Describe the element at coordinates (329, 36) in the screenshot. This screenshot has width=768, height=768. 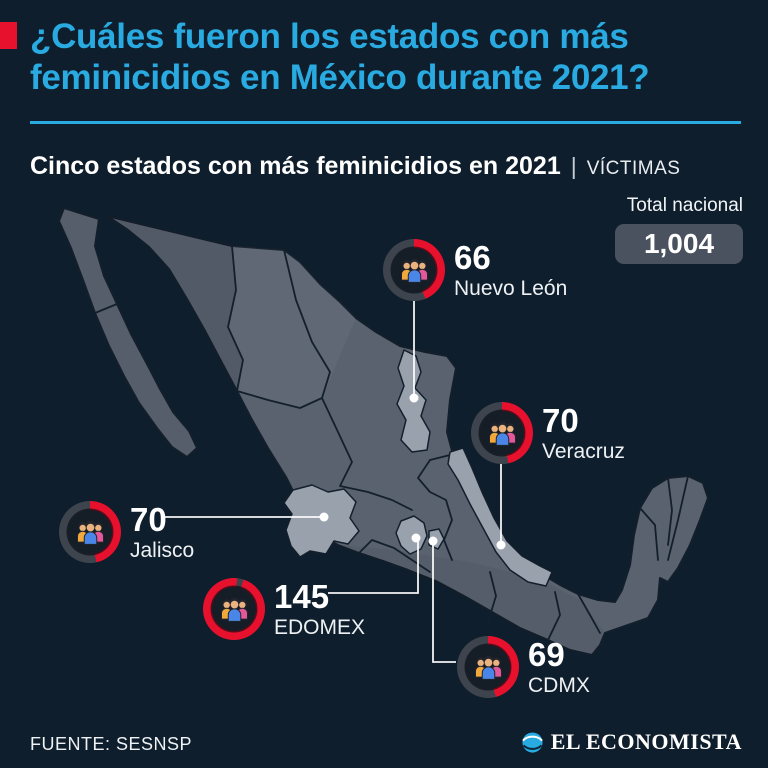
I see `title-line1: ¿Cuáles fueron los estados con más` at that location.